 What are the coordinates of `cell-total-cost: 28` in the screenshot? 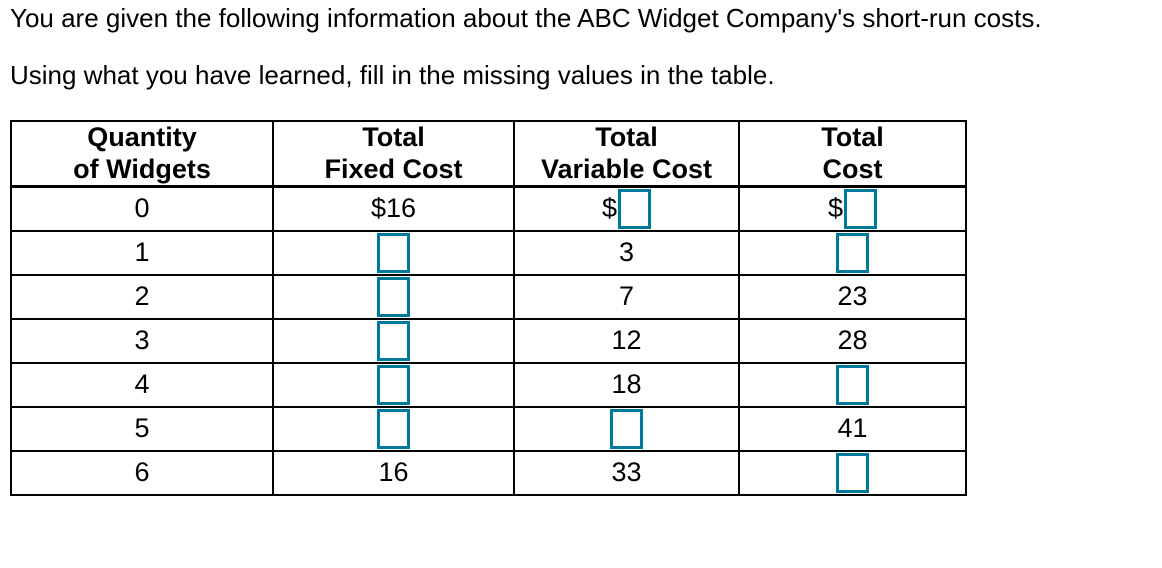 It's located at (852, 340).